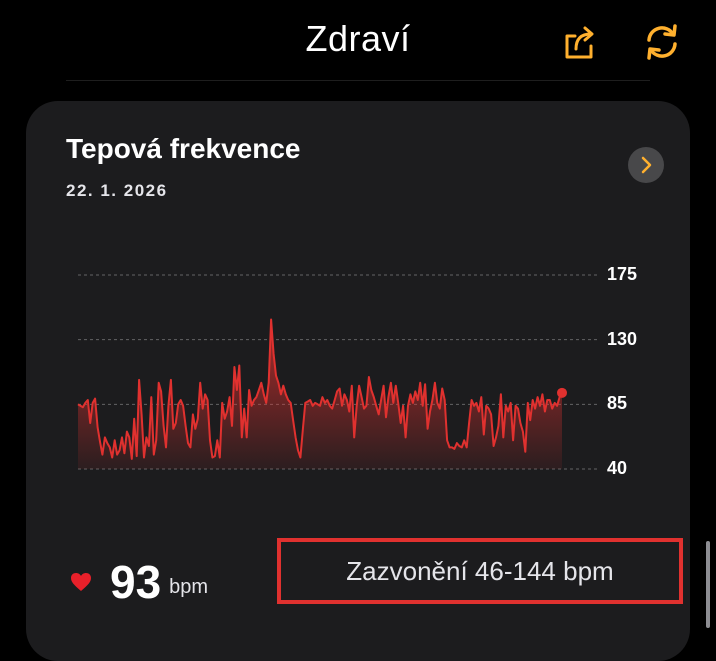  What do you see at coordinates (136, 582) in the screenshot?
I see `current-value: 93` at bounding box center [136, 582].